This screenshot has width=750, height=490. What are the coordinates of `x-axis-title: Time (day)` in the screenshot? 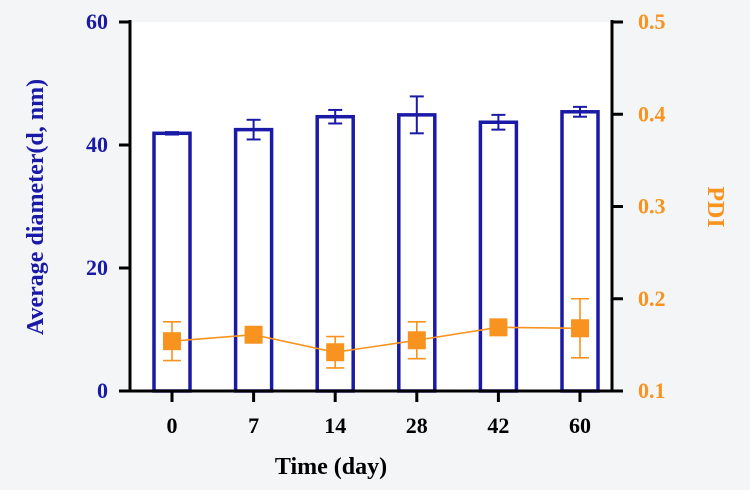 It's located at (331, 467).